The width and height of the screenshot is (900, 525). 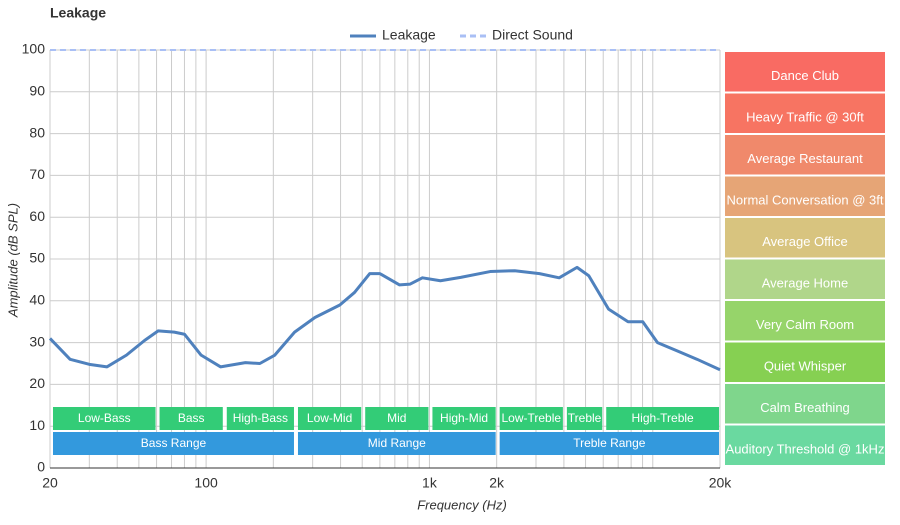 I want to click on y-tick-label: 50, so click(x=37, y=258).